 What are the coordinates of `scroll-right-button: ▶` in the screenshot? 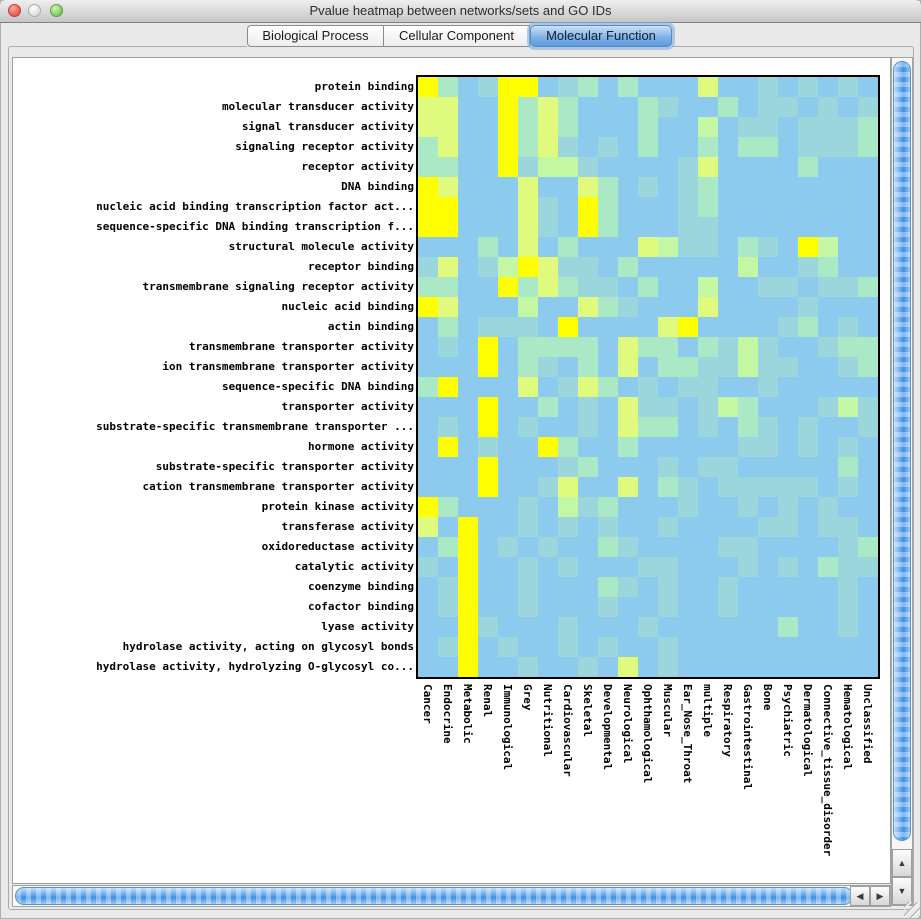 It's located at (880, 896).